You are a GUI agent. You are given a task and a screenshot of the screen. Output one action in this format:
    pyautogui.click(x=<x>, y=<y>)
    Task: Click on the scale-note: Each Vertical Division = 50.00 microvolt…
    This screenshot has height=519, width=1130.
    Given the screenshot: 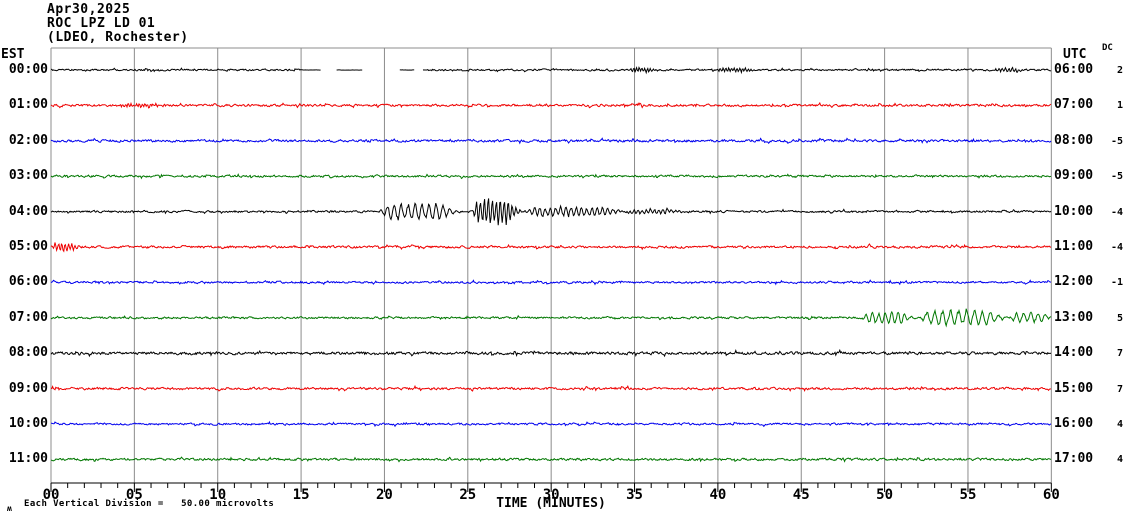 What is the action you would take?
    pyautogui.click(x=149, y=504)
    